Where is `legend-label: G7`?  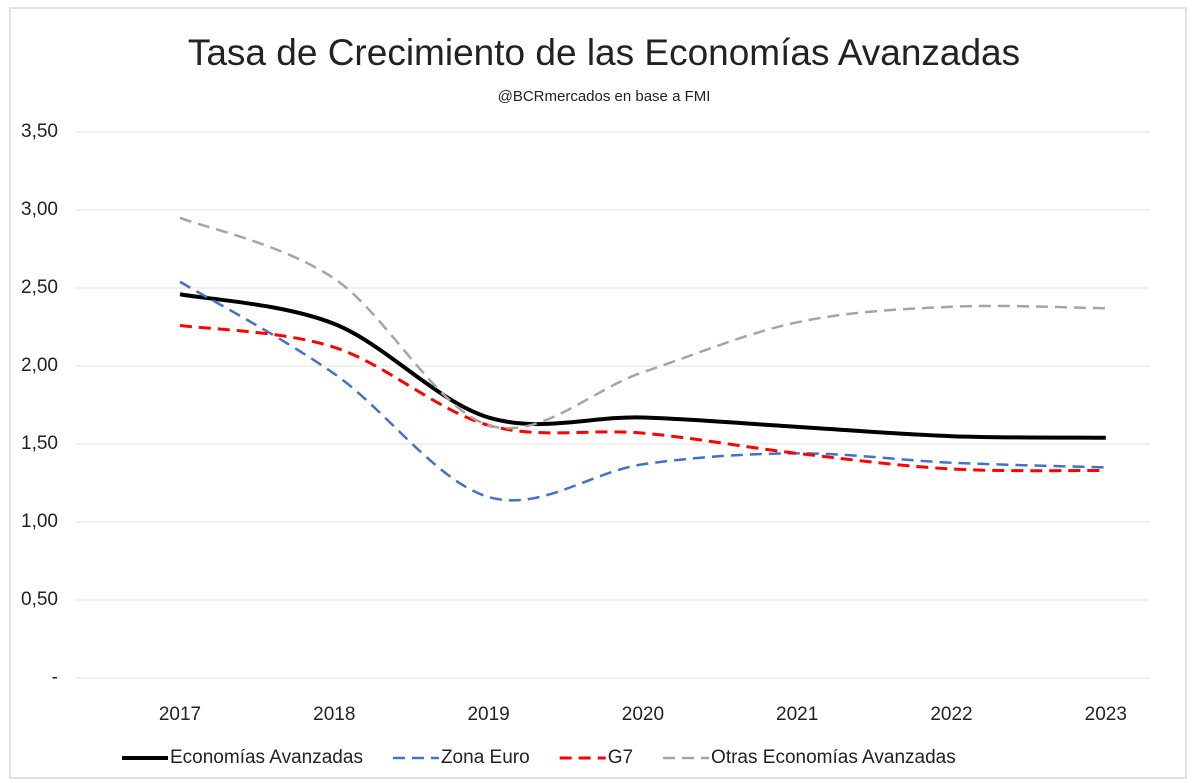
legend-label: G7 is located at coordinates (620, 757).